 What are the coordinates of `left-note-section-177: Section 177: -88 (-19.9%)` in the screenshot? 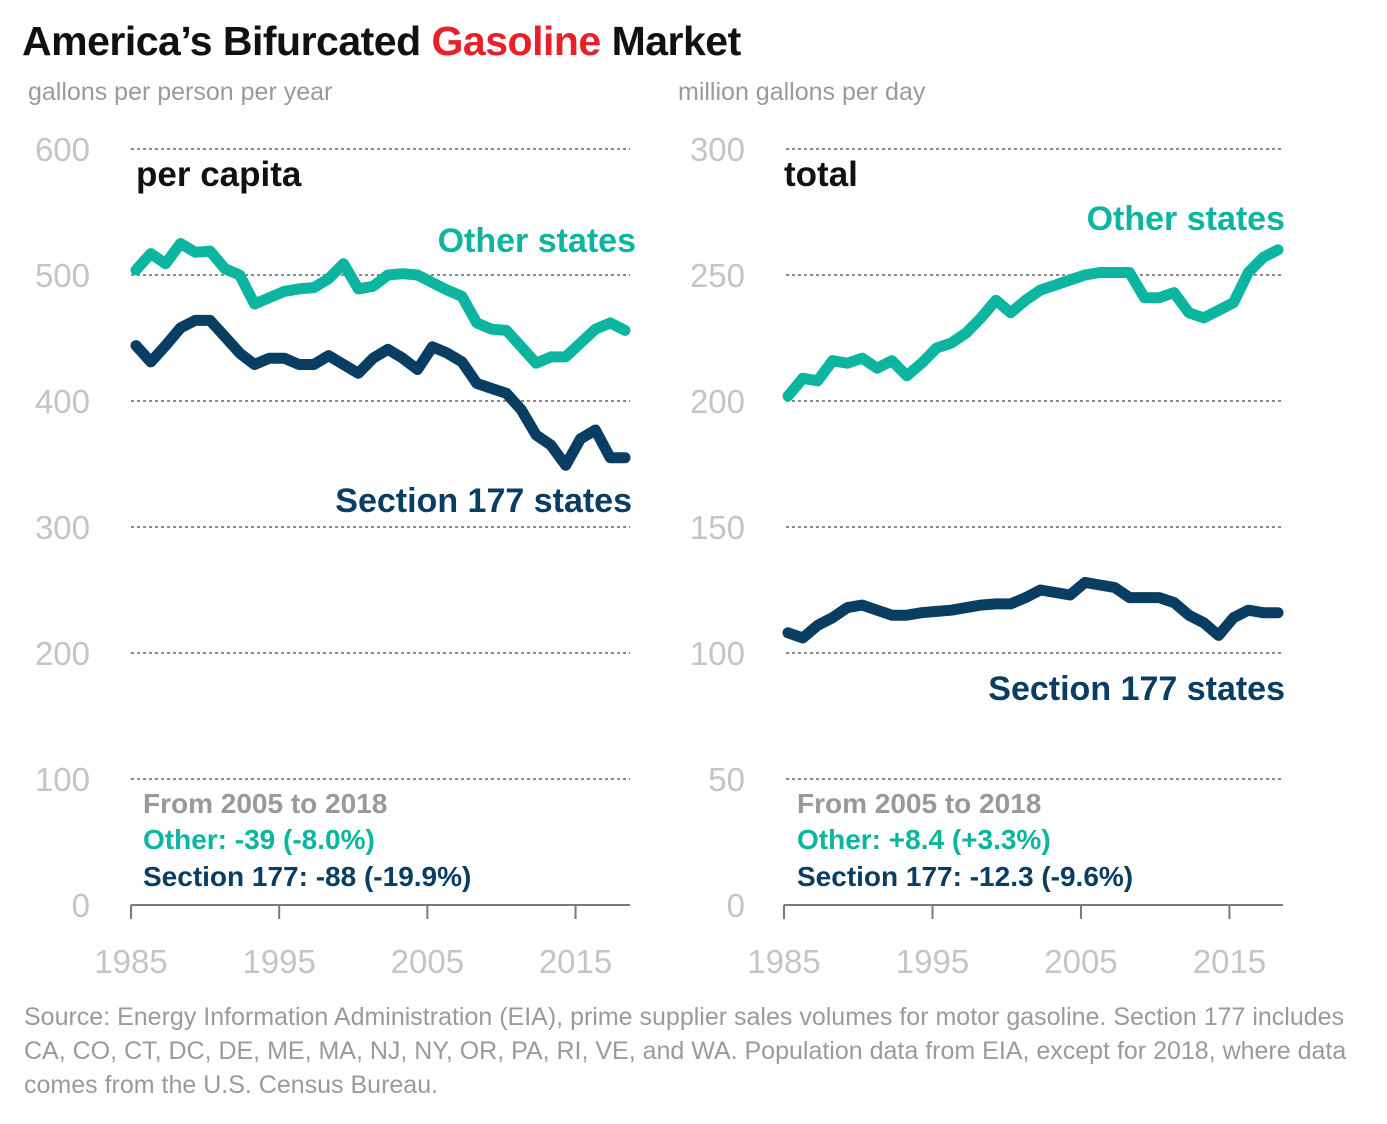 It's located at (307, 876).